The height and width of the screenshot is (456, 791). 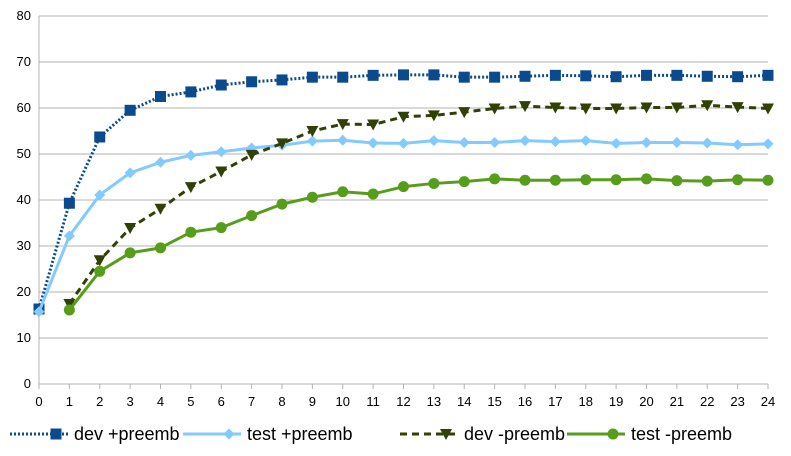 I want to click on legend-item: test -preemb, so click(x=649, y=434).